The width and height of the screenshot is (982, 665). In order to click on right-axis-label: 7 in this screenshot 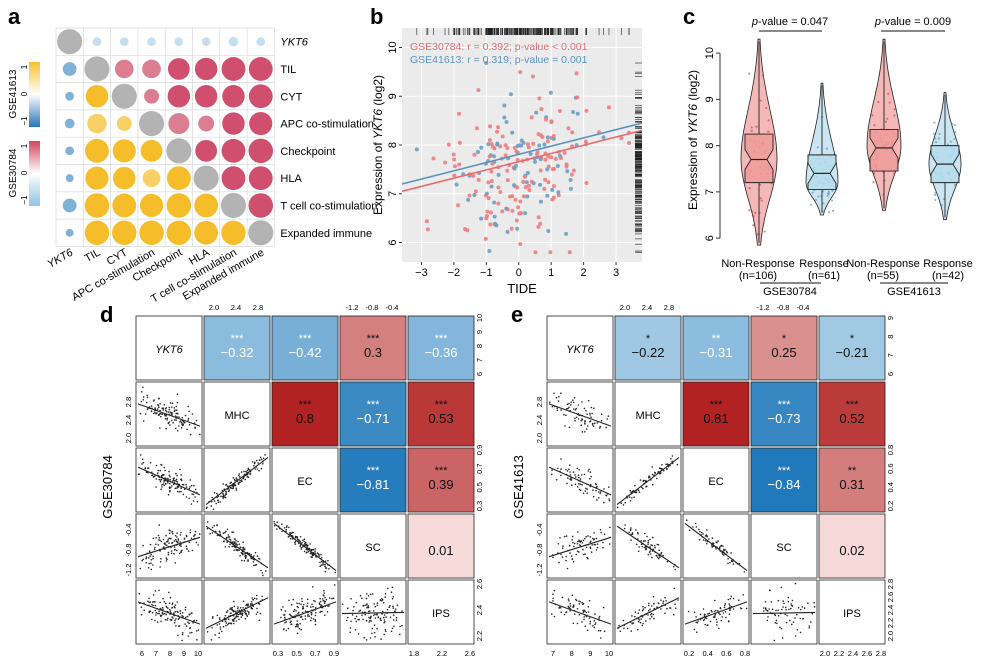, I will do `click(479, 360)`.